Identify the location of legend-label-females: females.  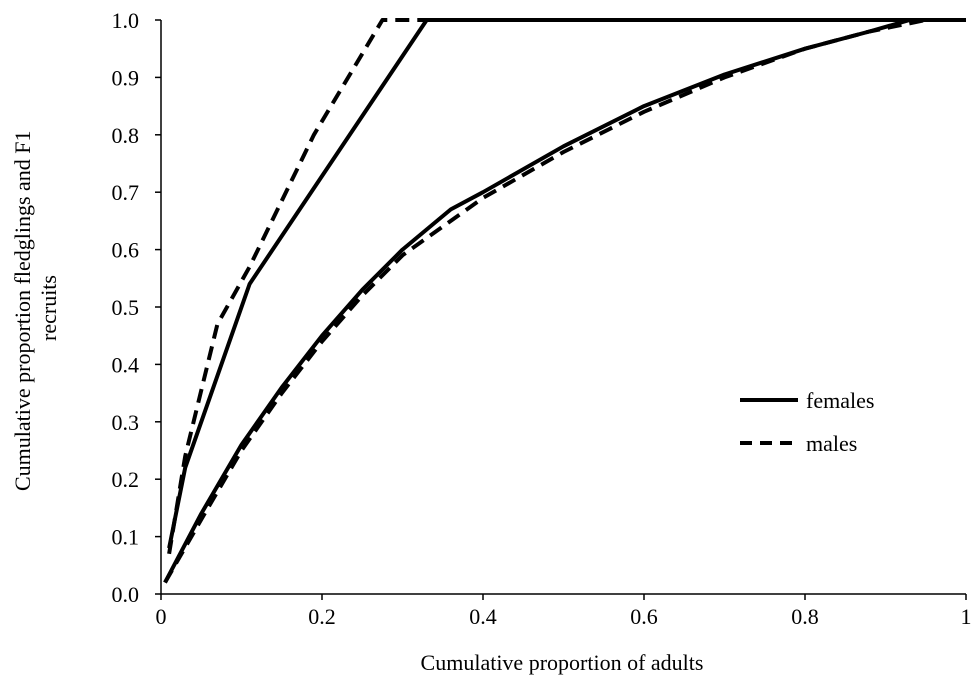
(840, 400).